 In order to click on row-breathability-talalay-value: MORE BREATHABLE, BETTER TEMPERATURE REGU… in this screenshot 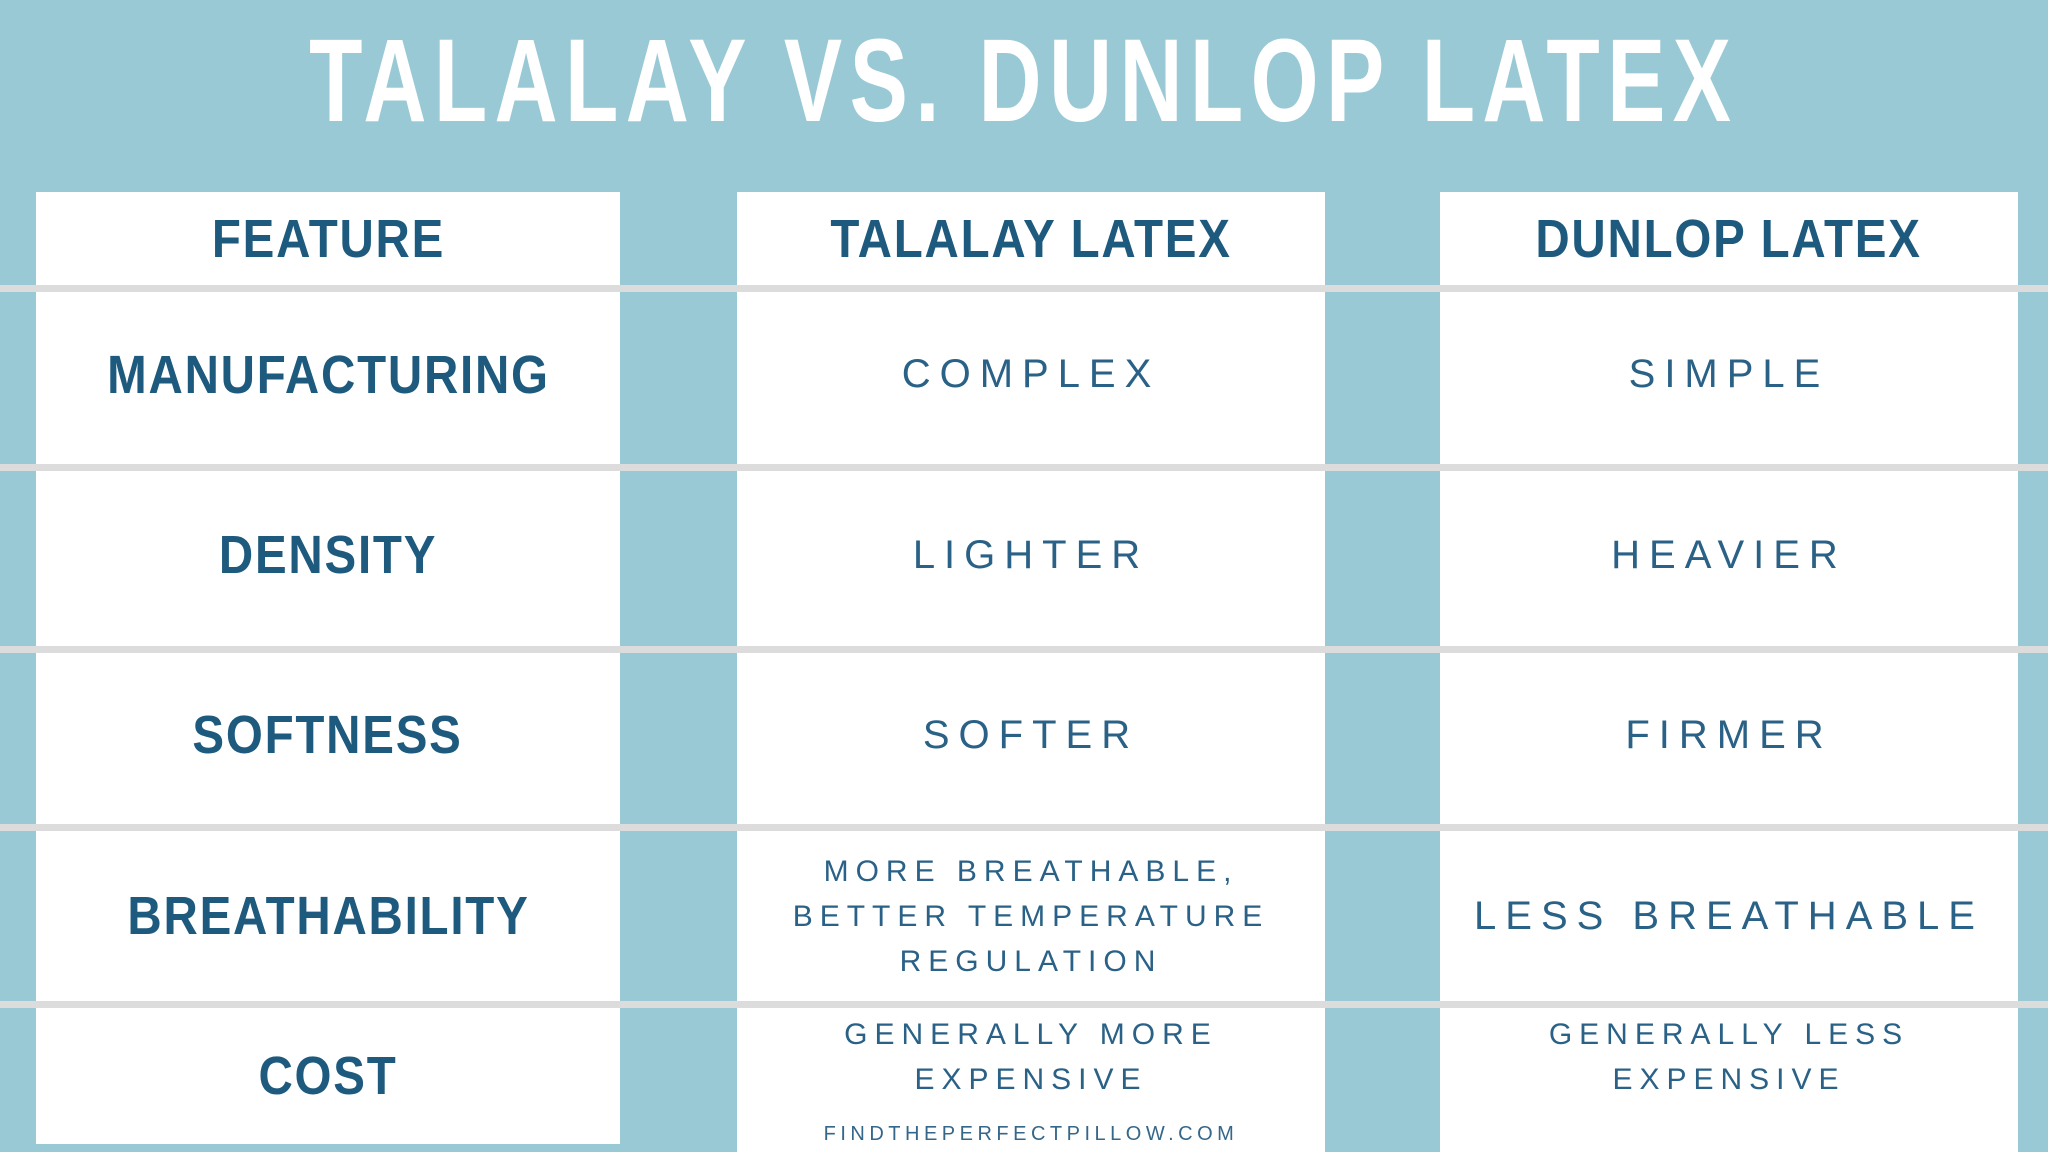, I will do `click(1031, 916)`.